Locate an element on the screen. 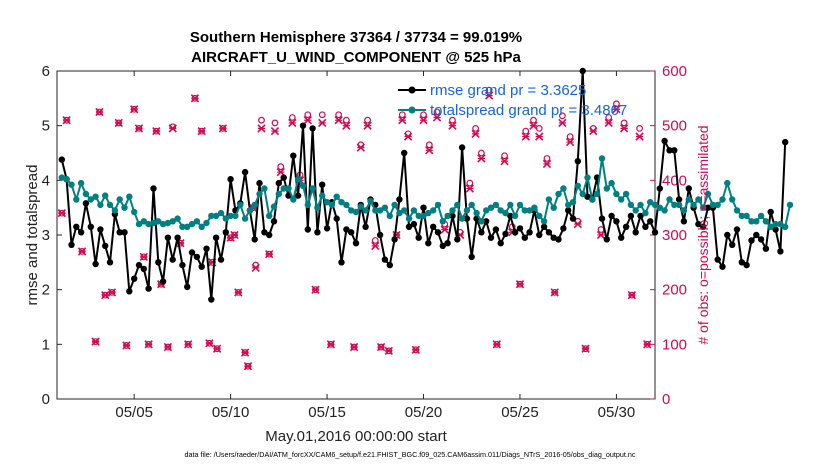 The height and width of the screenshot is (470, 830). y2-tick-label: 400 is located at coordinates (674, 180).